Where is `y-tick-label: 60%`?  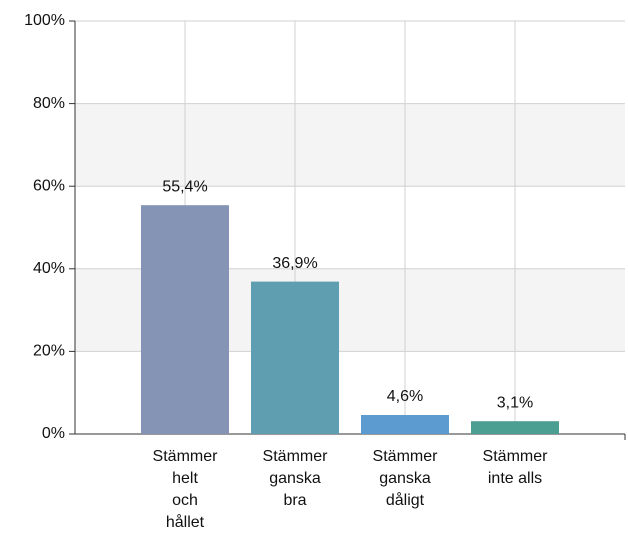
y-tick-label: 60% is located at coordinates (49, 185).